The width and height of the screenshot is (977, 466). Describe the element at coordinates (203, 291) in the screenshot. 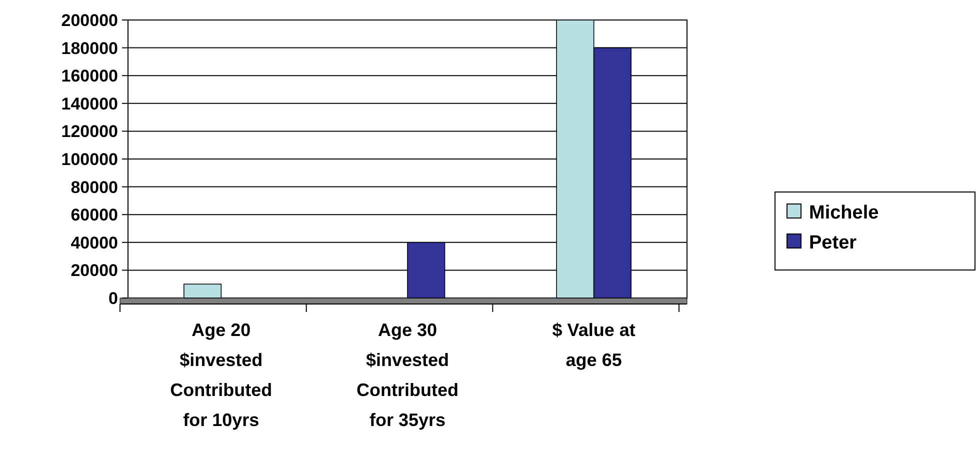

I see `bar` at that location.